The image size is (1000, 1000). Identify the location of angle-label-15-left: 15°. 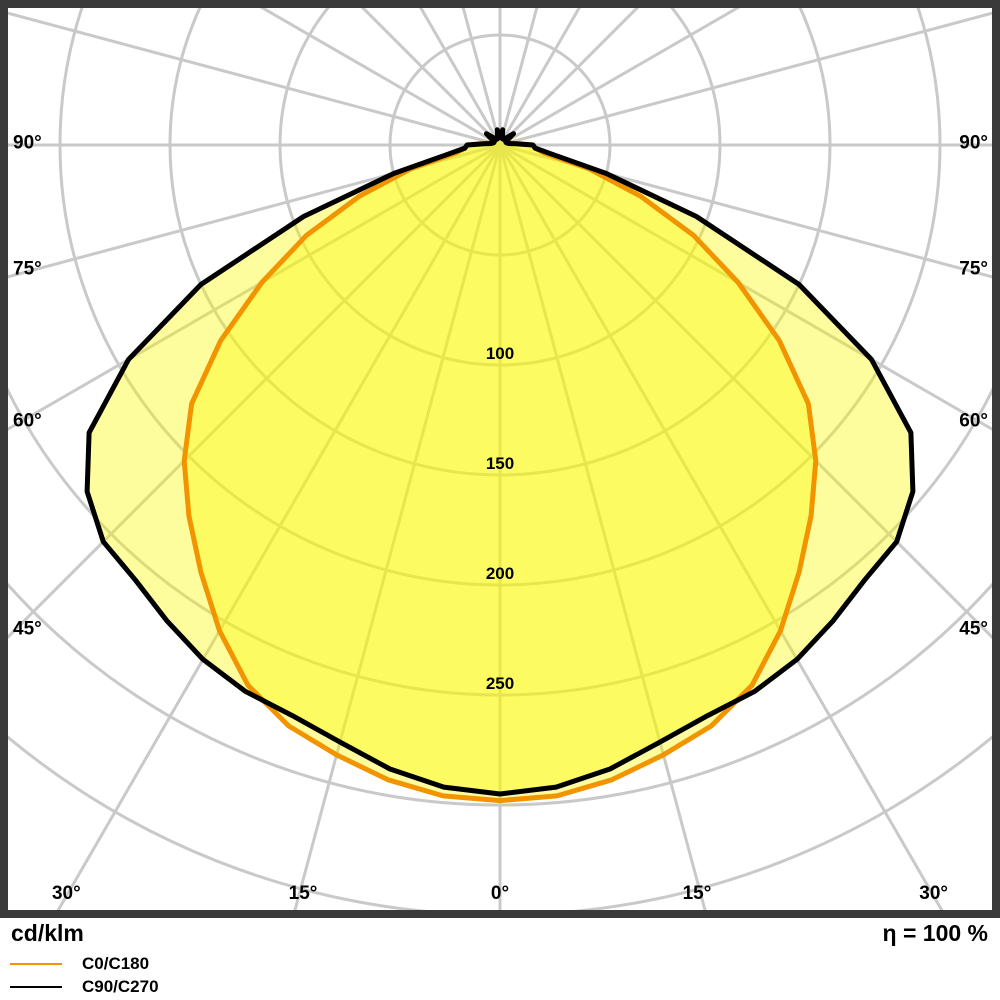
(303, 893).